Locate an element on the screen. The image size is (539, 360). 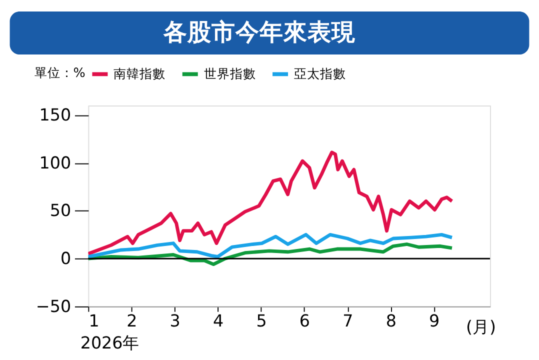
x-tick-label: 7 is located at coordinates (348, 321).